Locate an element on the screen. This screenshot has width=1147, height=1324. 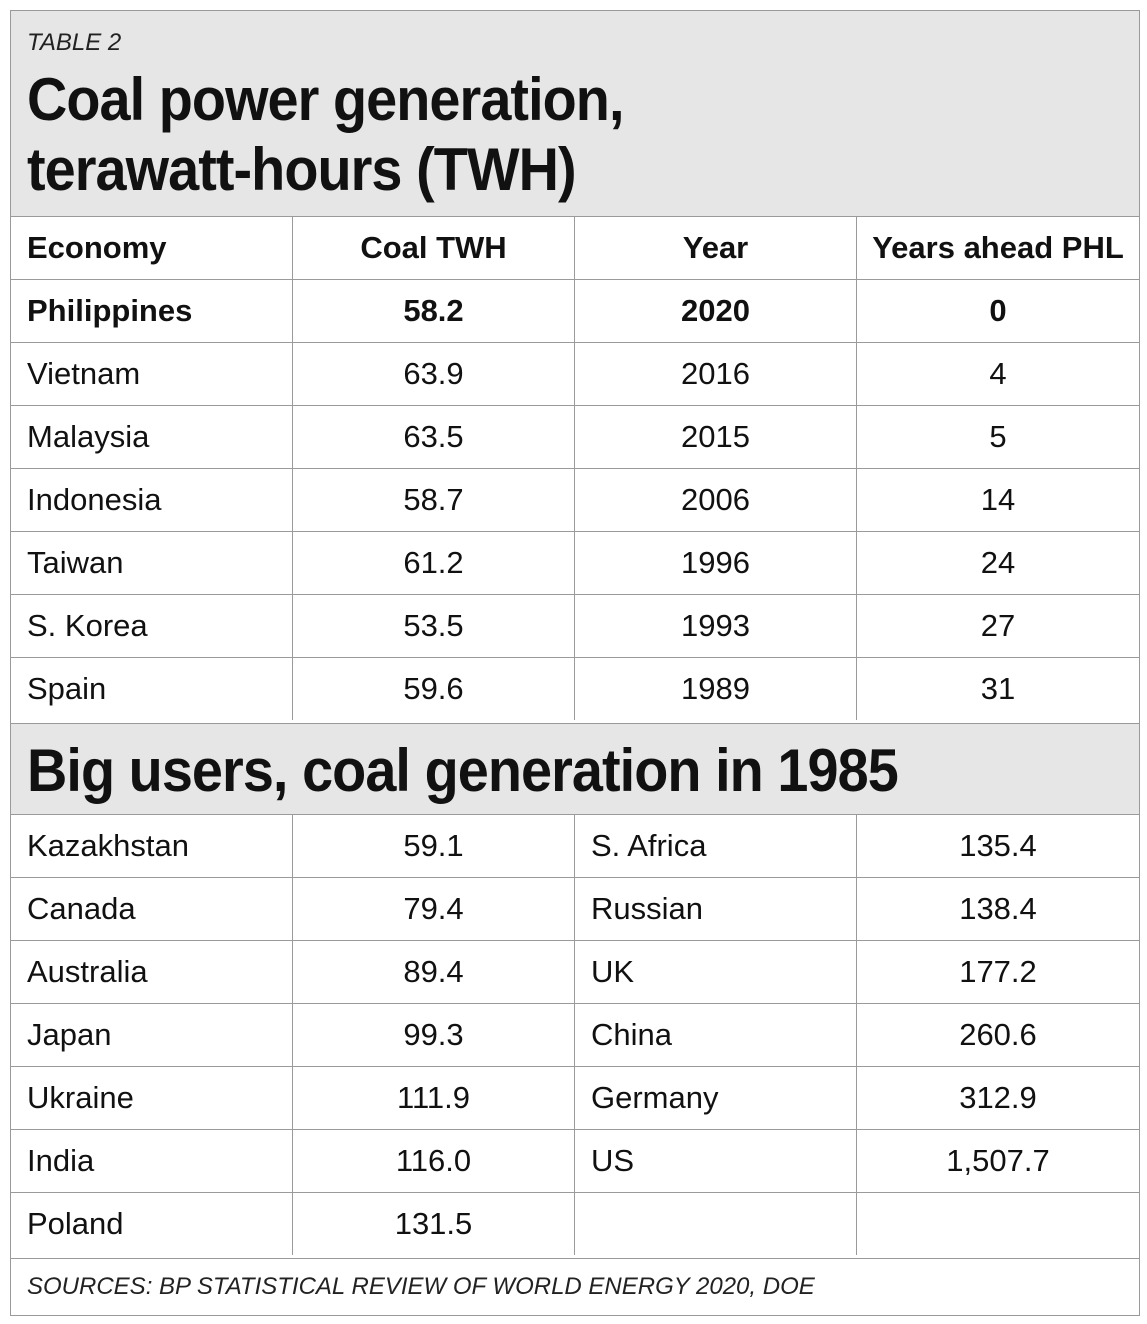
table-row: Malaysia 63.5 2015 5 is located at coordinates (575, 436).